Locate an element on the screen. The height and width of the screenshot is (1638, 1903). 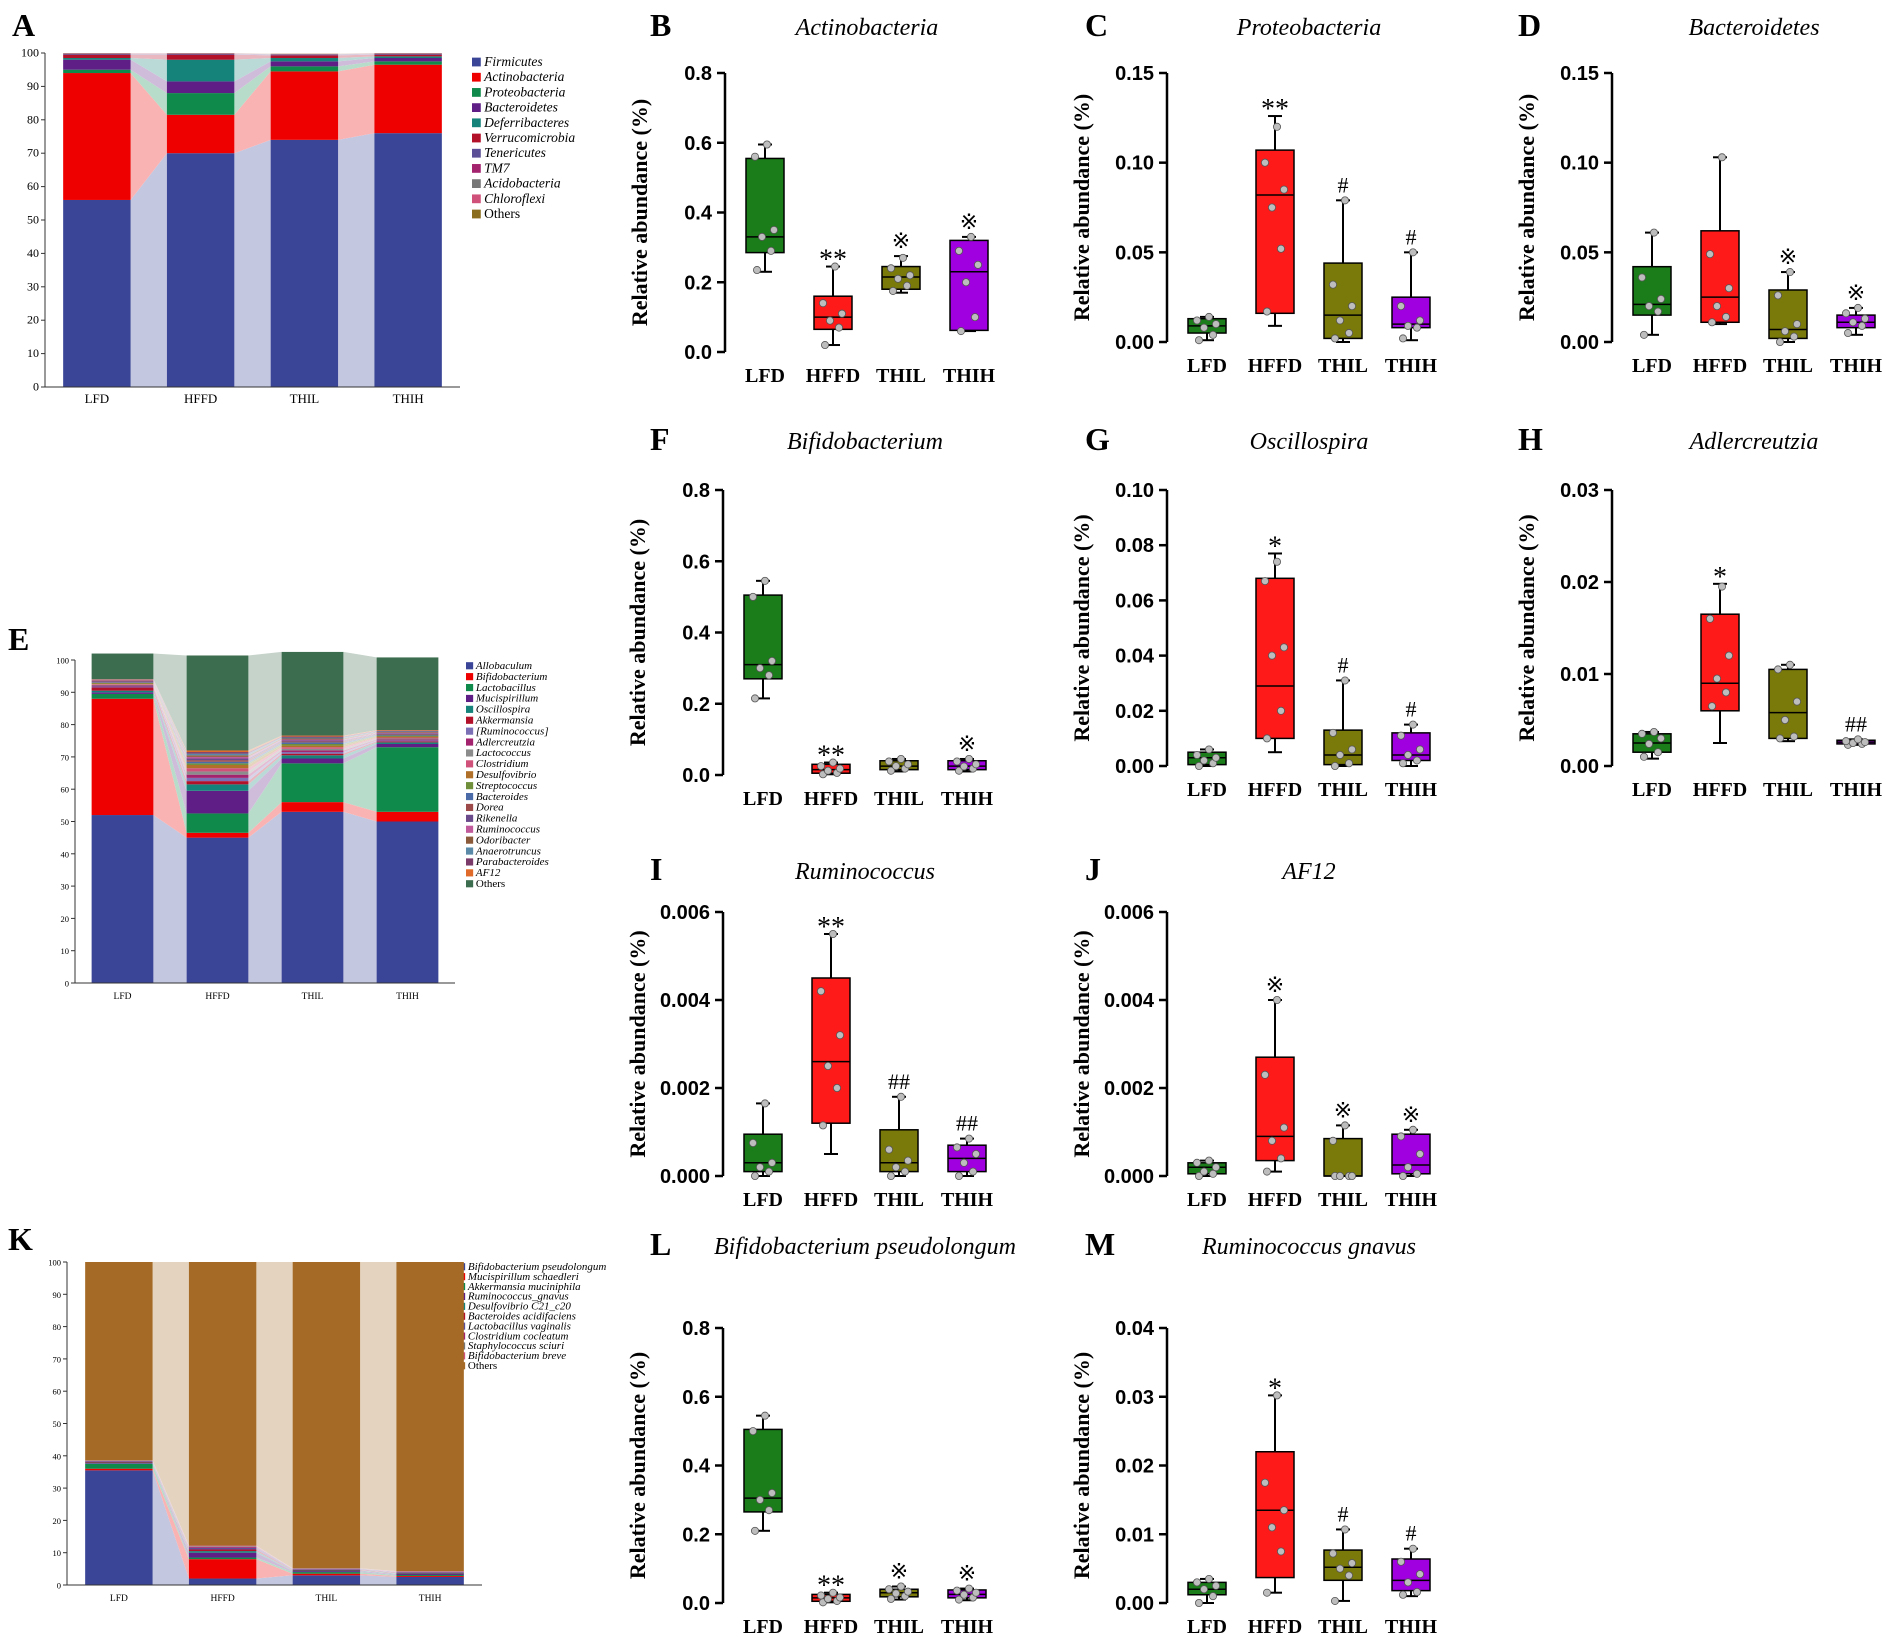
stack-segment-verrucomicrobia is located at coordinates (408, 55).